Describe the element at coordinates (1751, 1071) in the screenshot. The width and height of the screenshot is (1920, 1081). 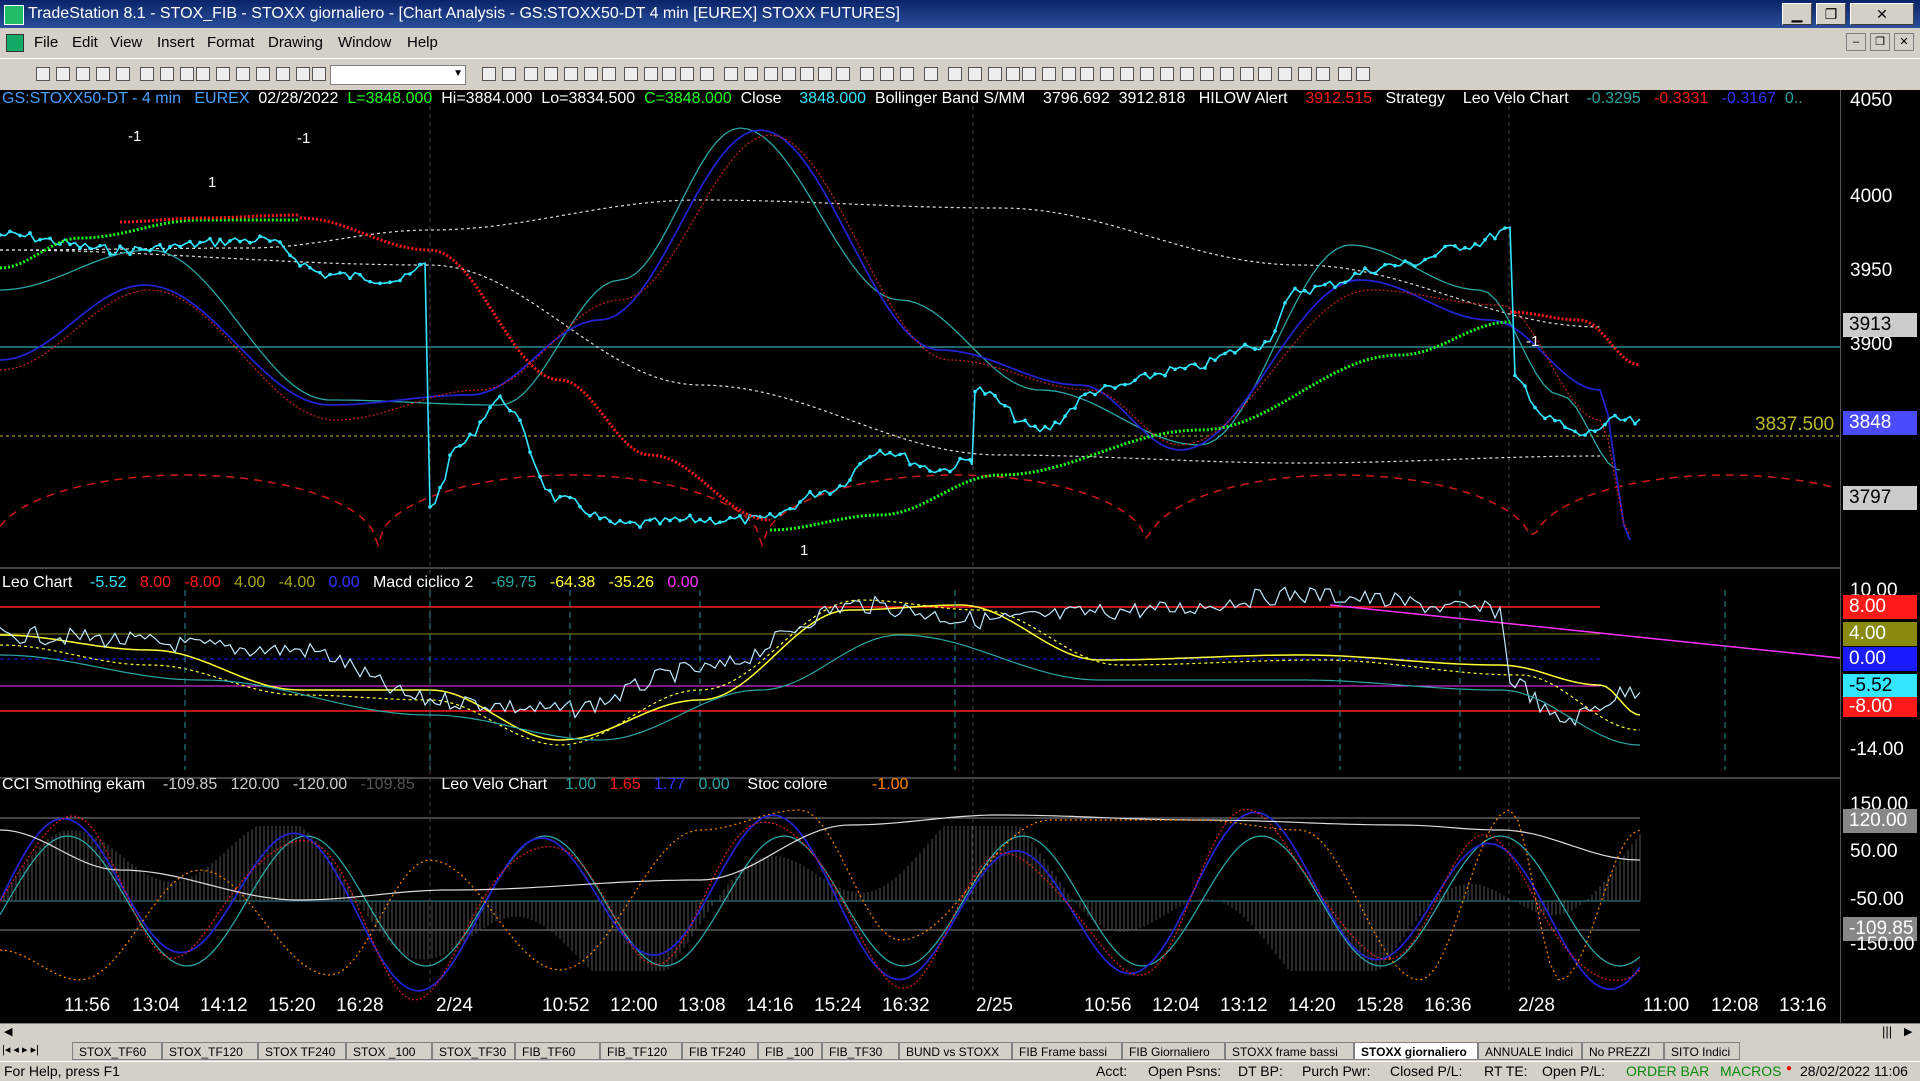
I see `macros-button: MACROS` at that location.